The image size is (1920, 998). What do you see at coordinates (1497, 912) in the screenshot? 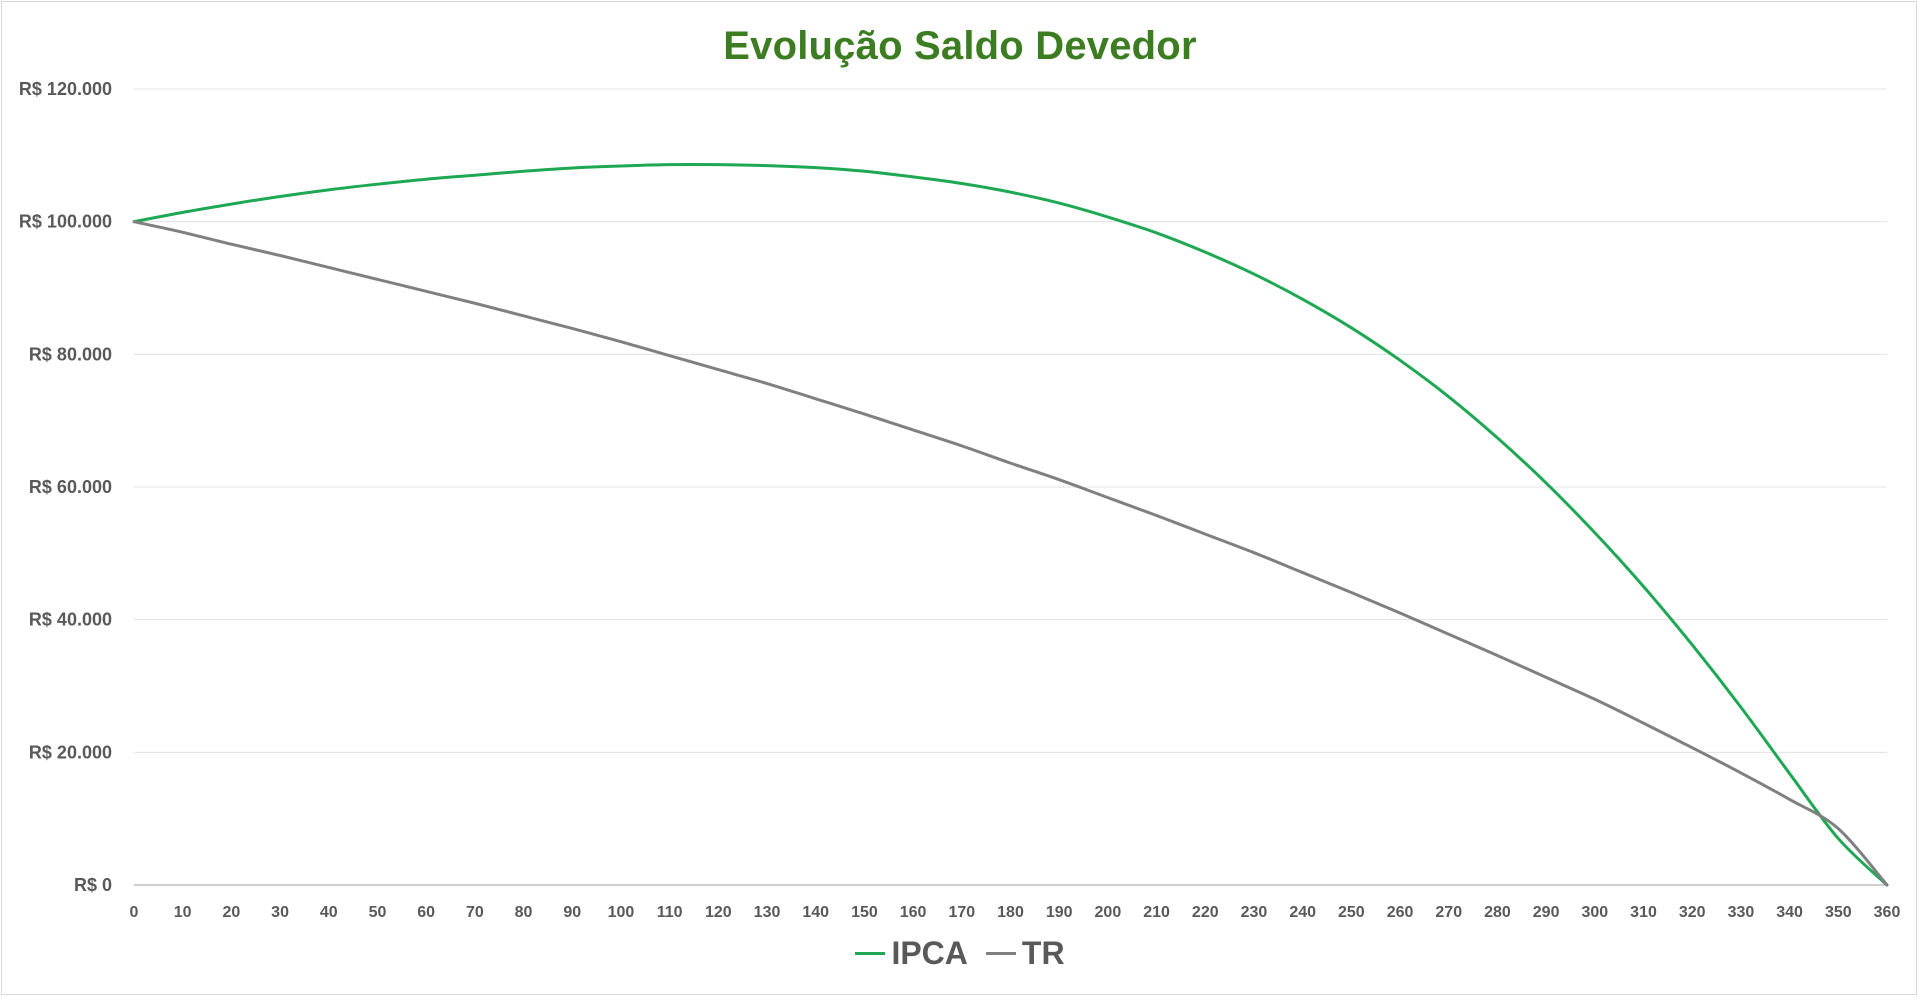
I see `x-tick-label: 280` at bounding box center [1497, 912].